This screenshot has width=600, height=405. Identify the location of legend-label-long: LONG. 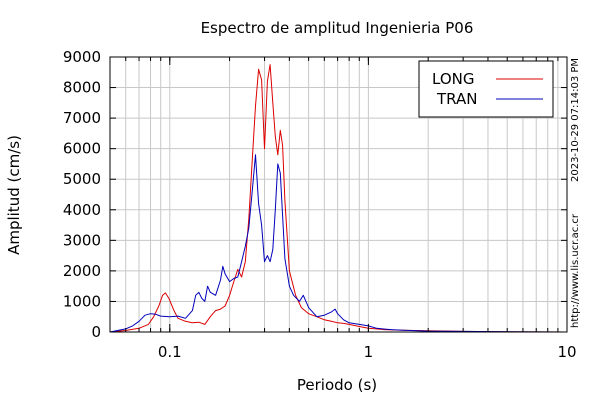
(453, 79).